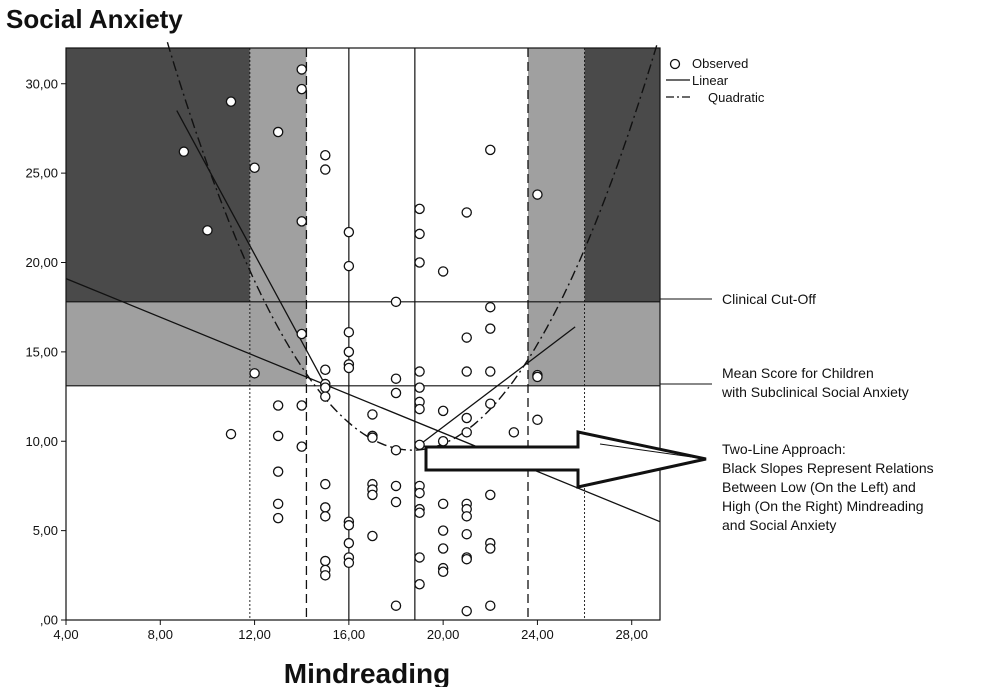 The image size is (984, 687). I want to click on x-tick-label-6: 28,00, so click(631, 634).